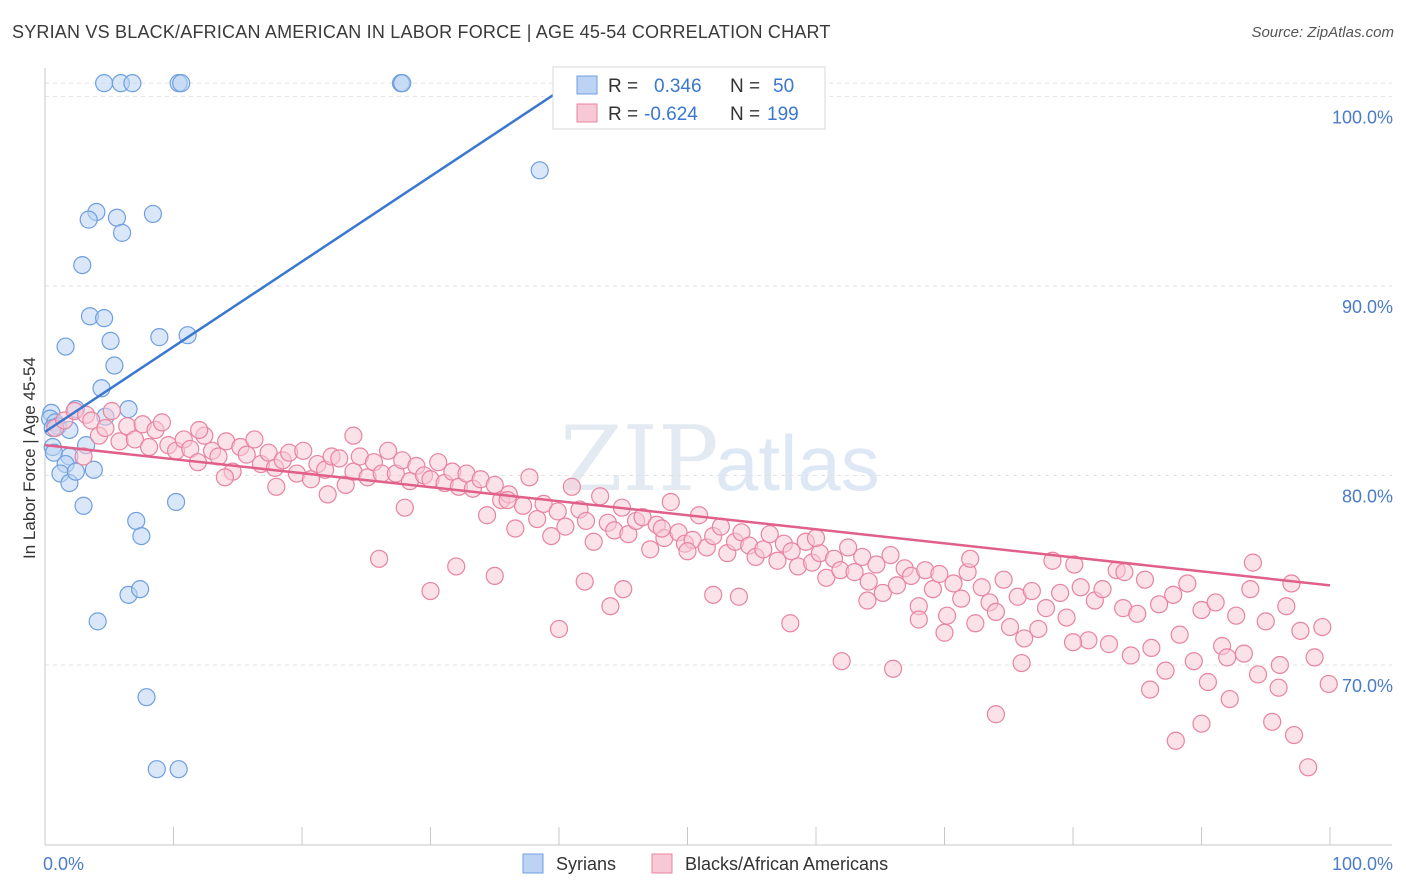 The image size is (1406, 892). I want to click on y-tick-label: 80.0%, so click(1367, 496).